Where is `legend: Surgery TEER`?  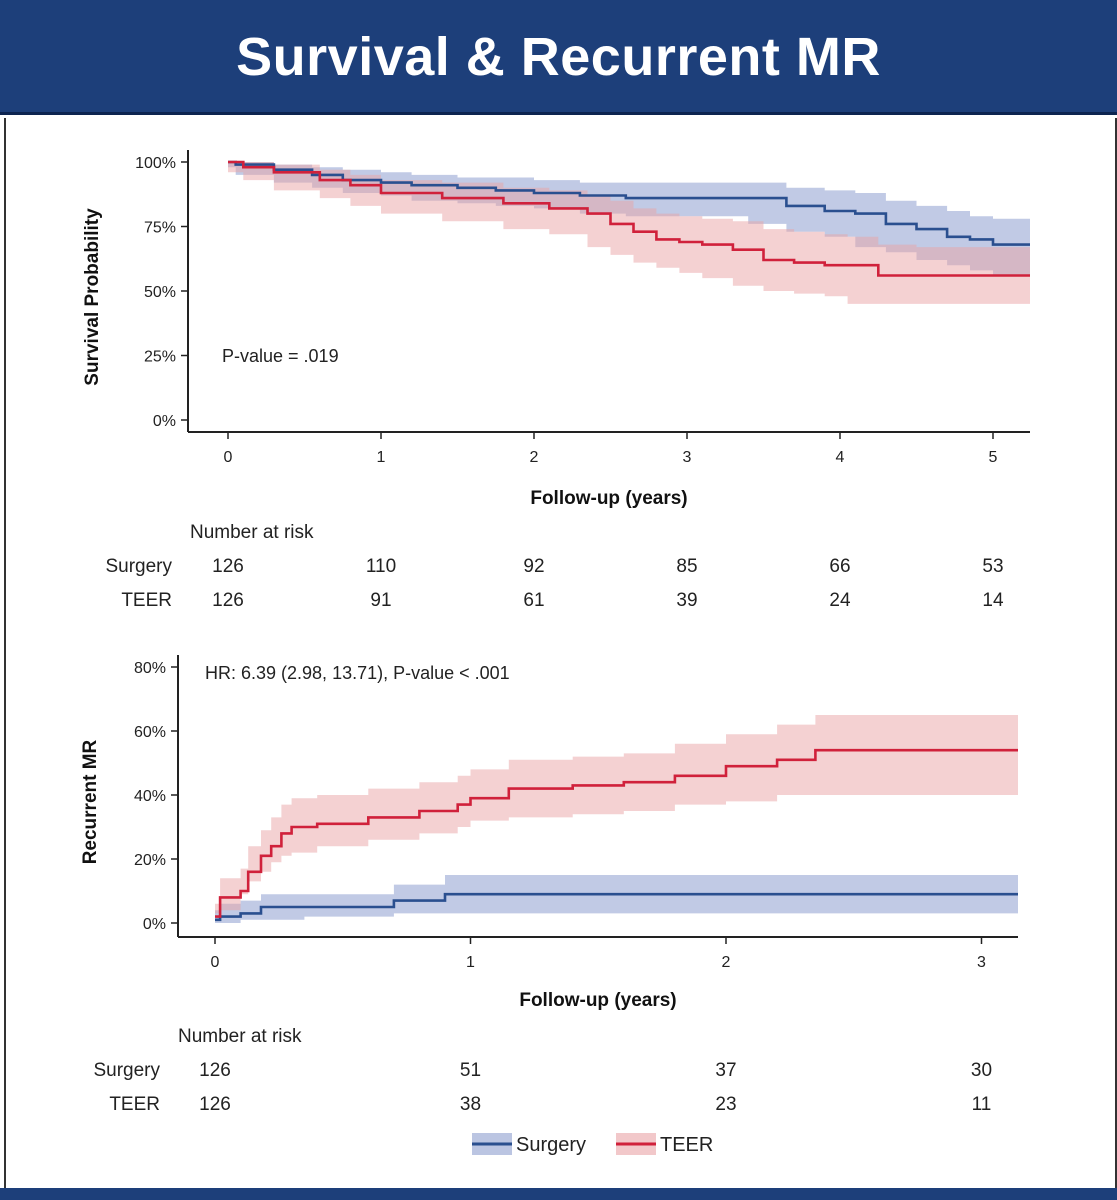
legend: Surgery TEER is located at coordinates (592, 1144).